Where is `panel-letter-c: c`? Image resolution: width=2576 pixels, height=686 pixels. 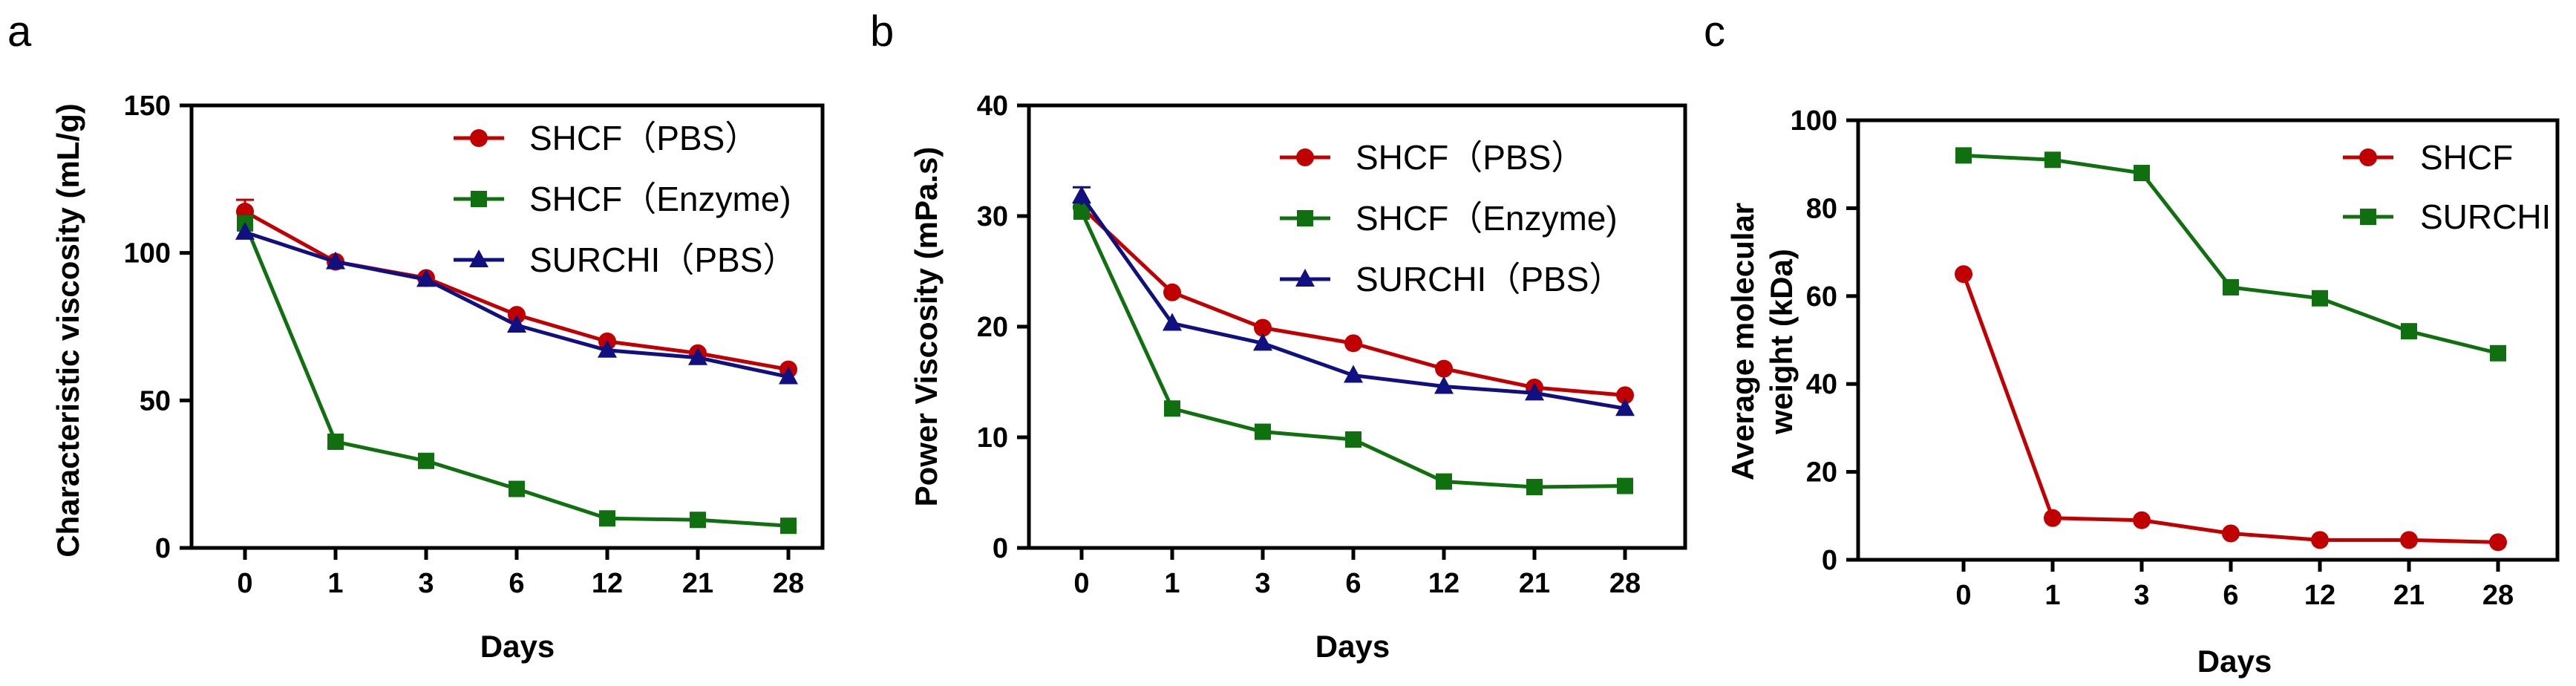 panel-letter-c: c is located at coordinates (1714, 31).